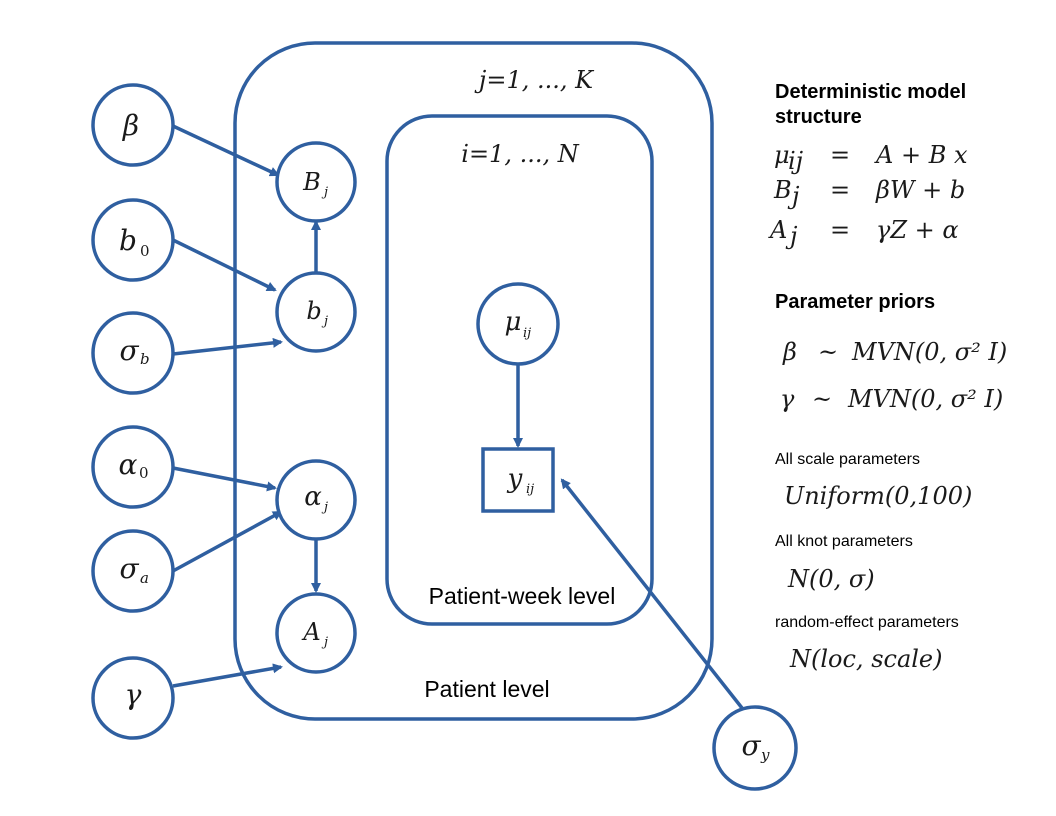 Image resolution: width=1056 pixels, height=816 pixels. I want to click on node-Aj: A j, so click(316, 633).